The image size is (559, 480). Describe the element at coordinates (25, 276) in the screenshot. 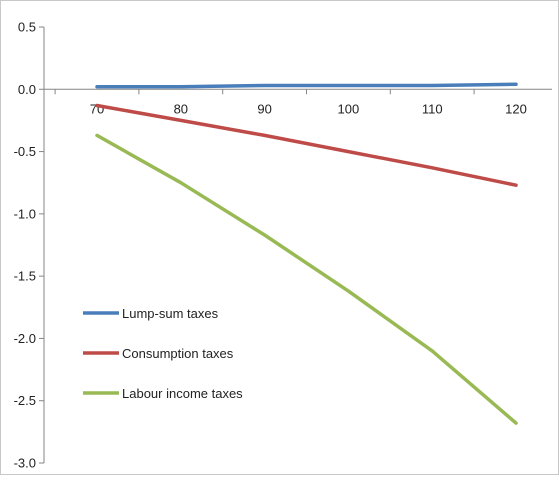

I see `y-tick-label: -1.5` at that location.